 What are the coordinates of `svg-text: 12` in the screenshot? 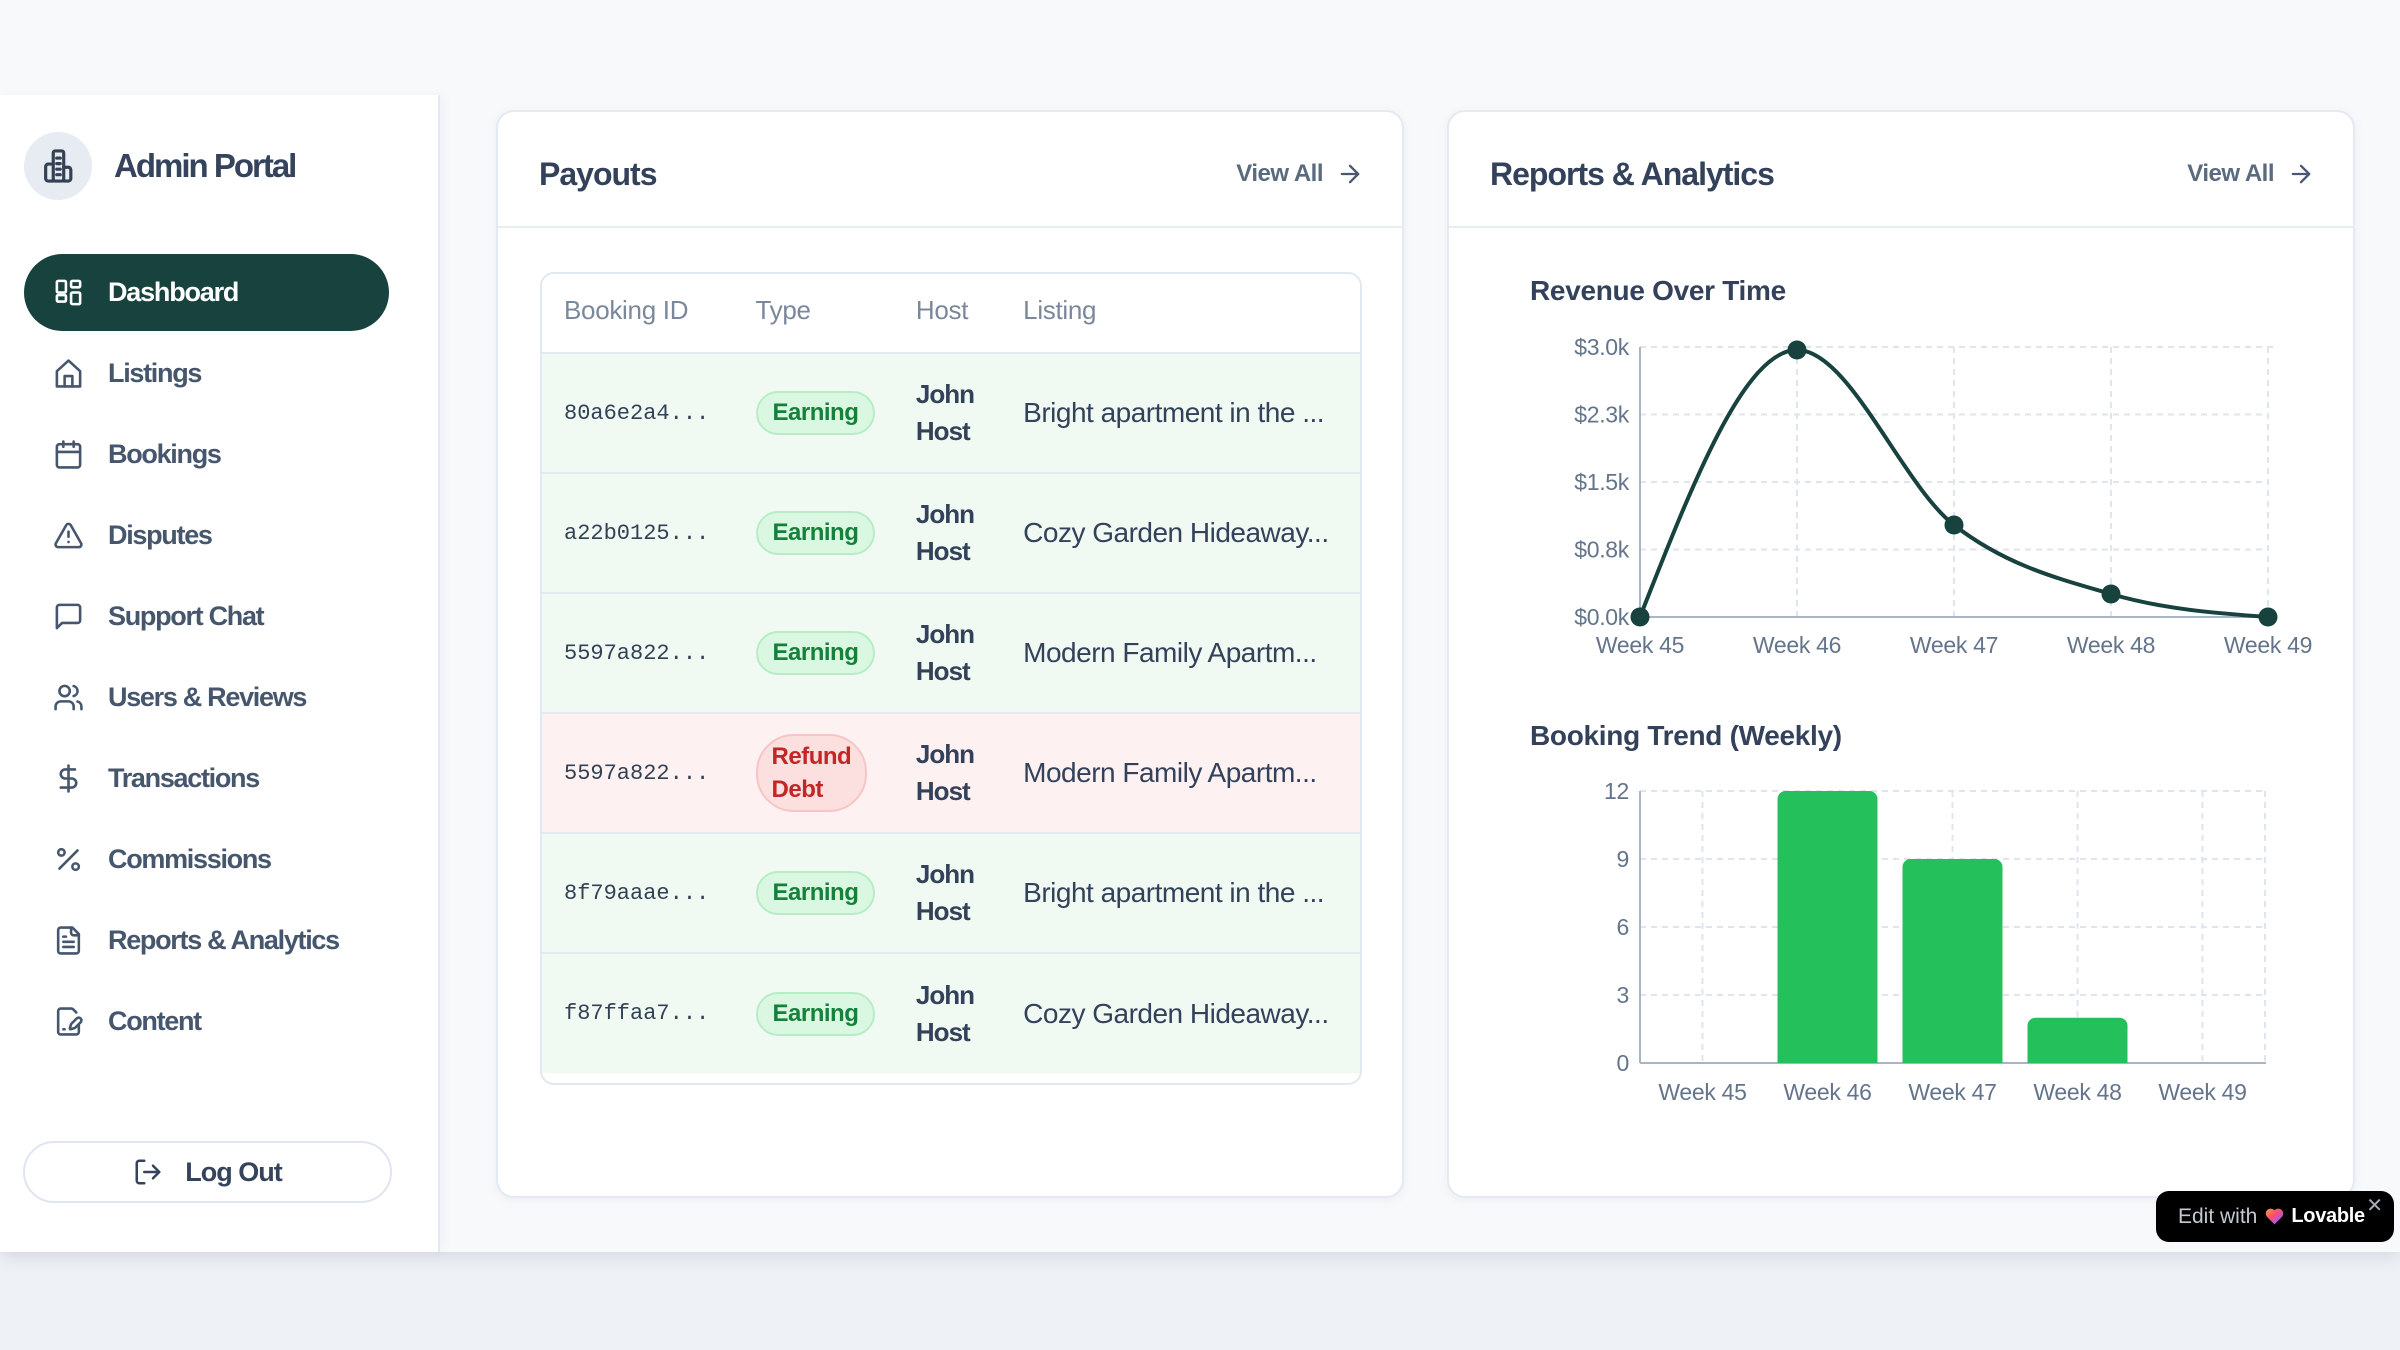 It's located at (1616, 791).